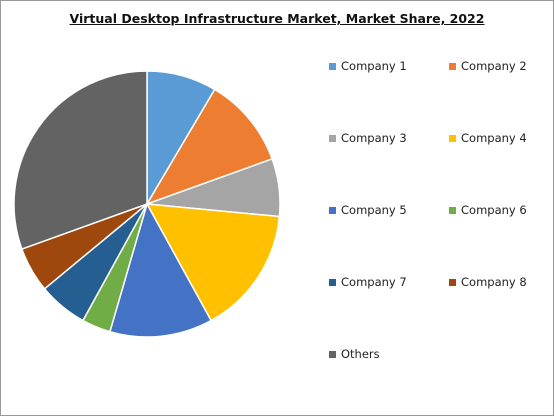 The width and height of the screenshot is (554, 416). What do you see at coordinates (494, 66) in the screenshot?
I see `legend-label: Company 2` at bounding box center [494, 66].